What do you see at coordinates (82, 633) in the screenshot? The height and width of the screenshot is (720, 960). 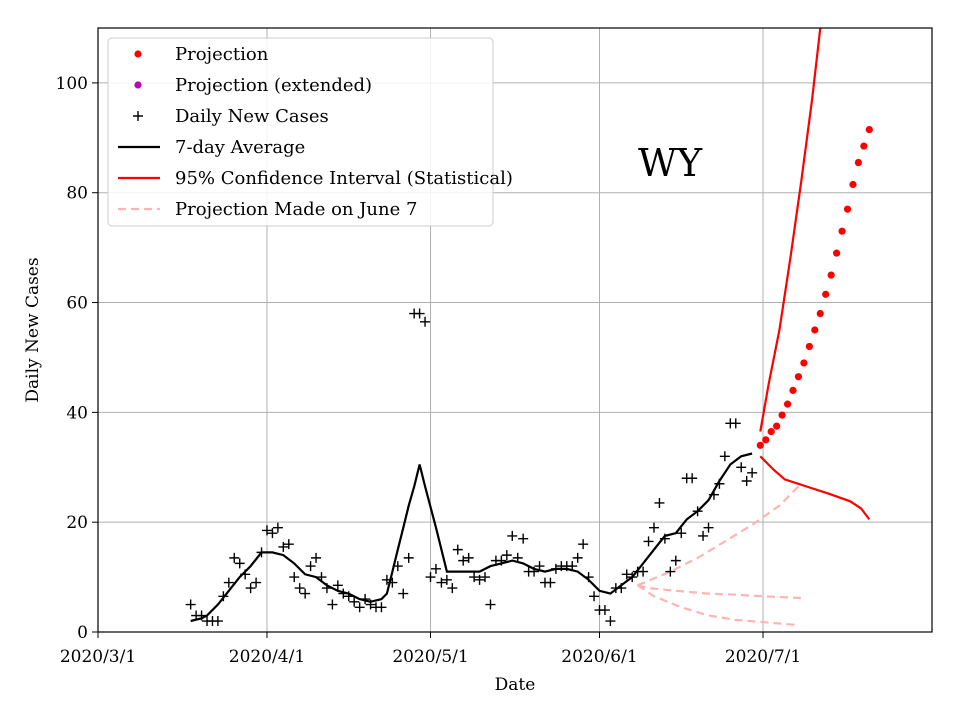 I see `y-tick-label: 0` at bounding box center [82, 633].